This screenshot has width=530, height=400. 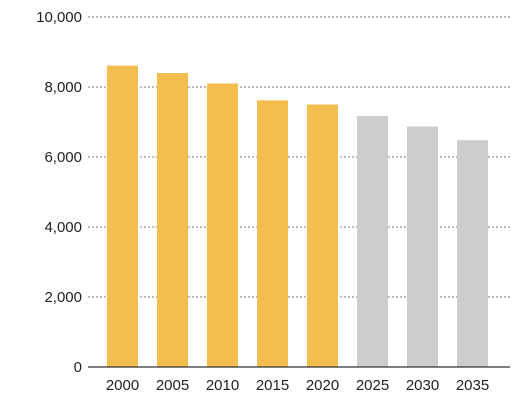 I want to click on bar-2015, so click(x=272, y=234).